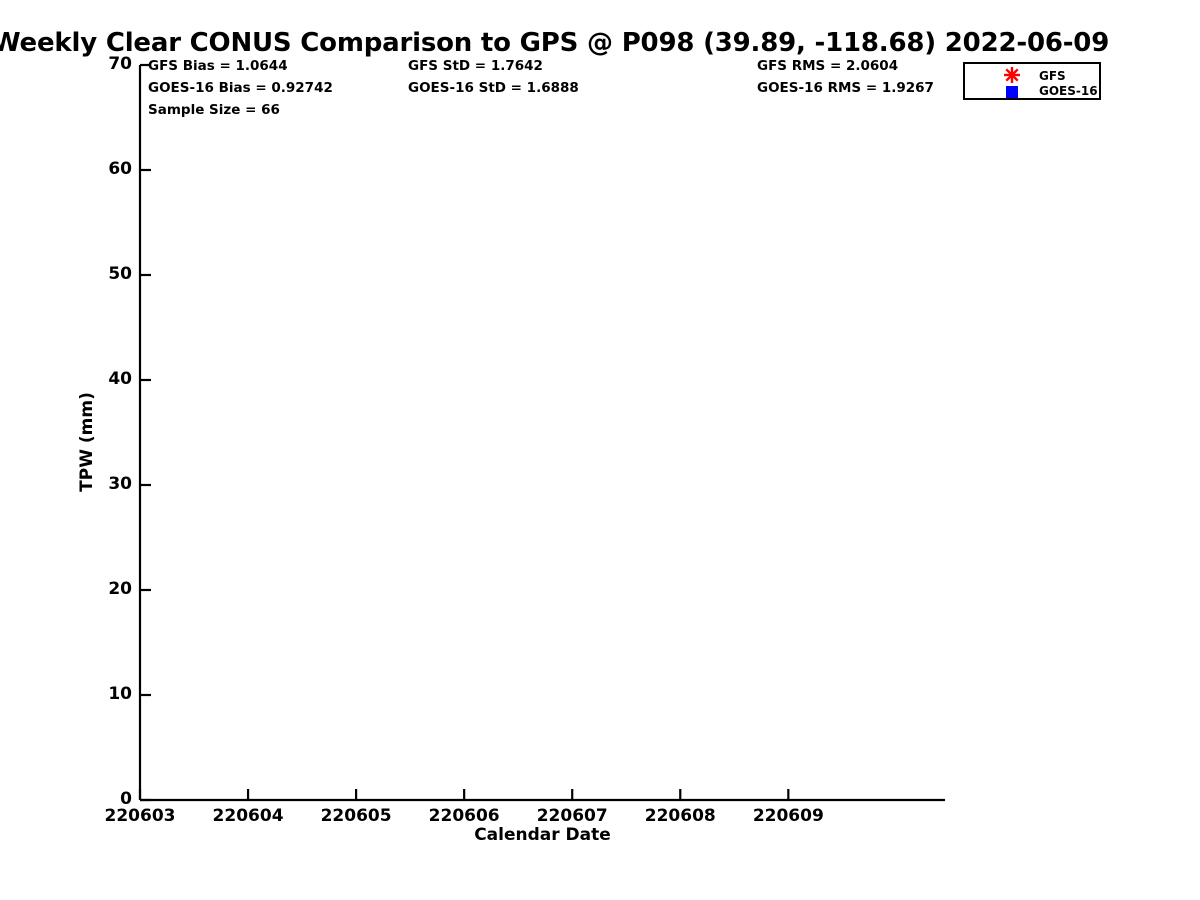 The height and width of the screenshot is (900, 1200). What do you see at coordinates (214, 110) in the screenshot?
I see `stat-sample-size: Sample Size = 66` at bounding box center [214, 110].